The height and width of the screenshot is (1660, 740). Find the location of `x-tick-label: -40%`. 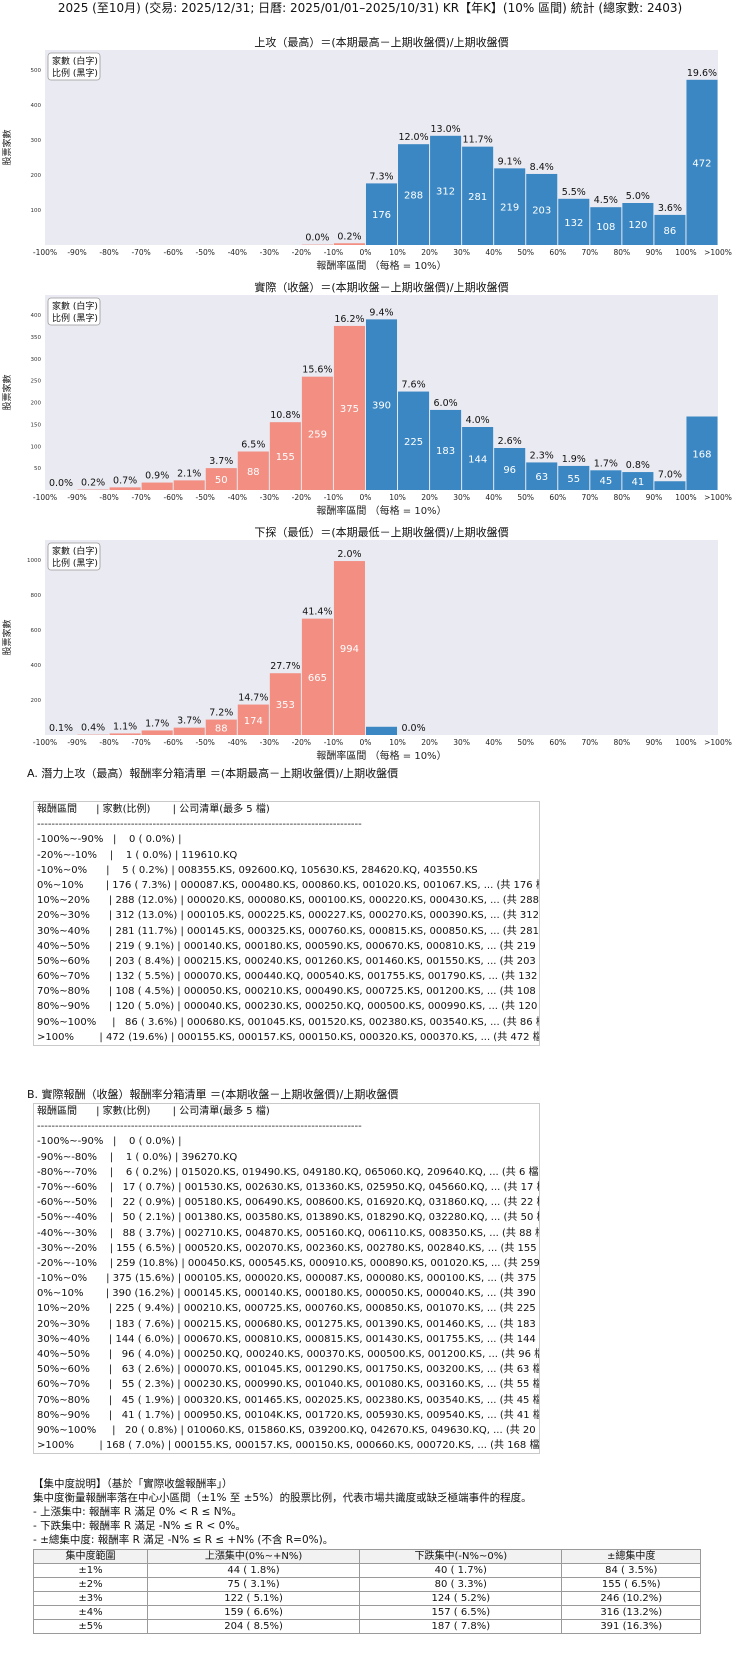

x-tick-label: -40% is located at coordinates (237, 252).